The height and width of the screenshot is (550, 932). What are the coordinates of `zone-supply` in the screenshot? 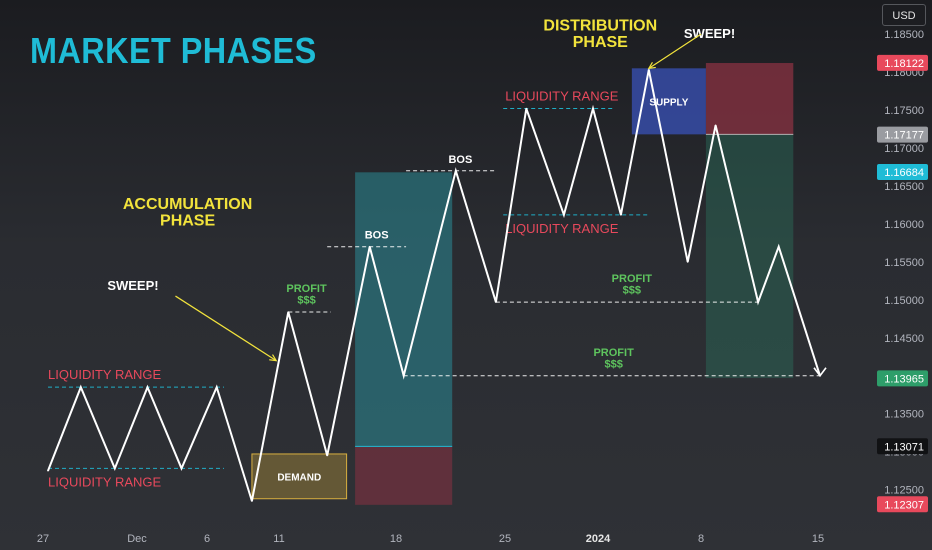 It's located at (668, 101).